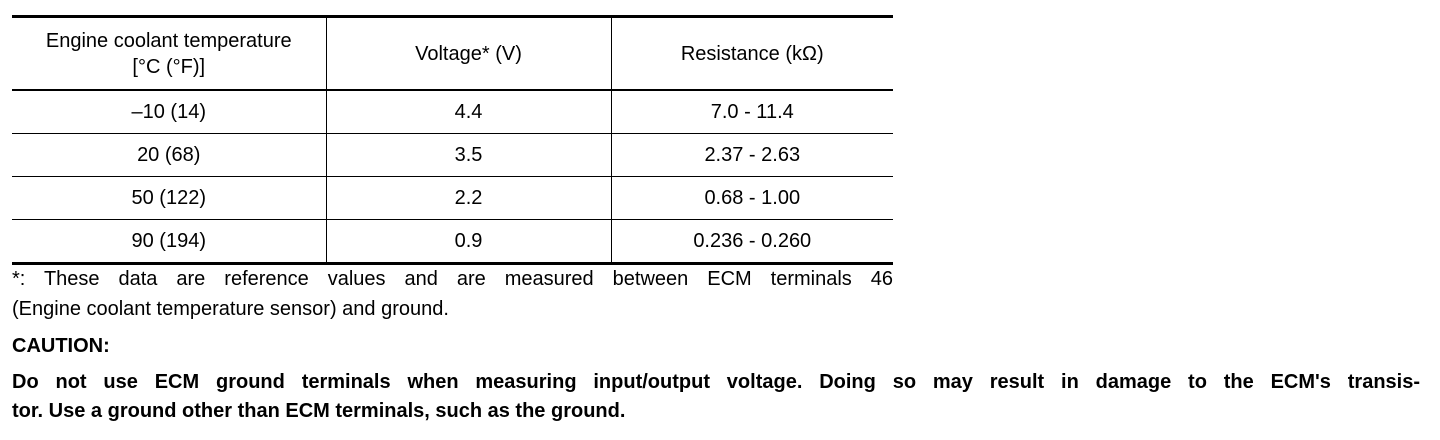 This screenshot has height=440, width=1440. I want to click on caution-title: CAUTION:, so click(61, 346).